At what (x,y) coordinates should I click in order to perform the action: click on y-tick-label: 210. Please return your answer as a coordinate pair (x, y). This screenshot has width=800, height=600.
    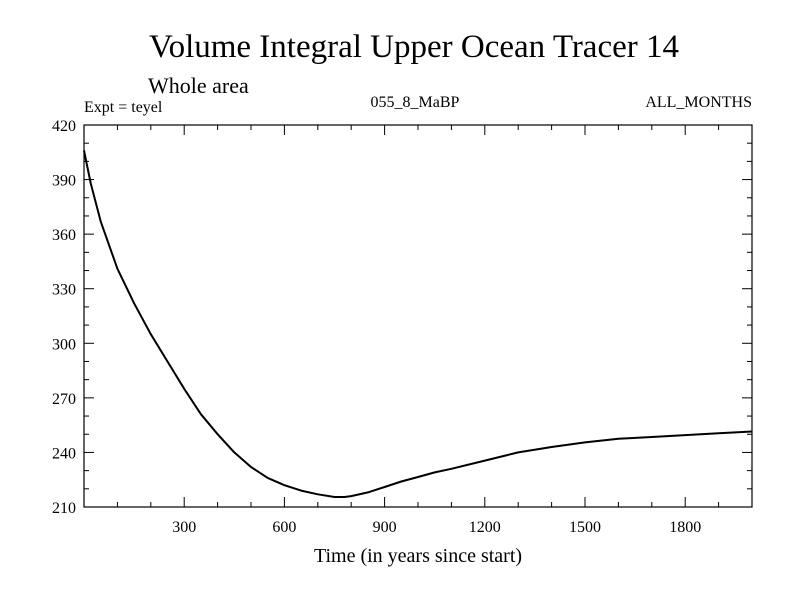
    Looking at the image, I should click on (64, 508).